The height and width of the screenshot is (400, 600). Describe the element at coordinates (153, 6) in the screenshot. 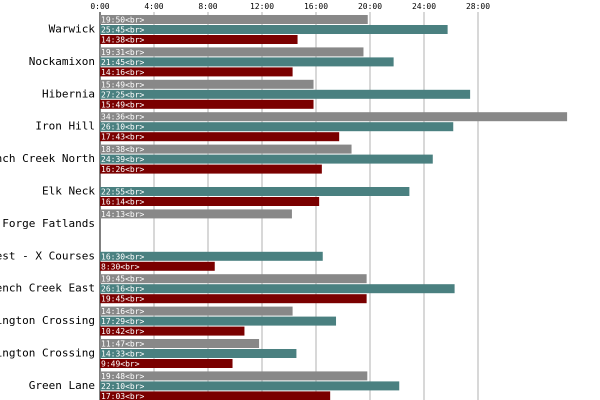

I see `x-tick-label: 4:00` at that location.